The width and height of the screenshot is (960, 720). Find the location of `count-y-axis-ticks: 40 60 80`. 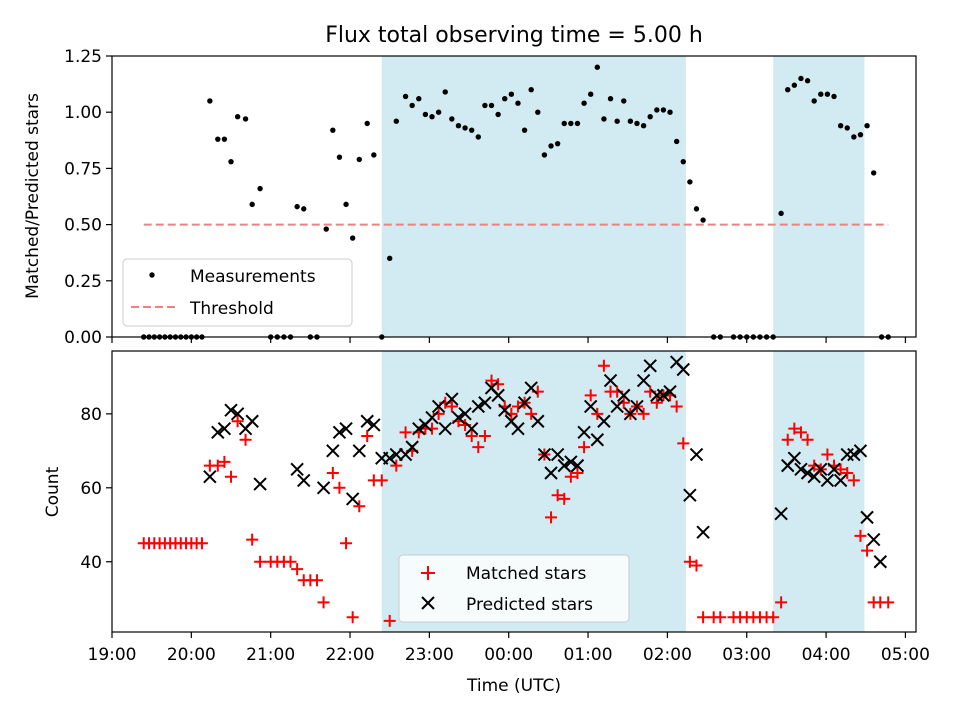

count-y-axis-ticks: 40 60 80 is located at coordinates (96, 489).